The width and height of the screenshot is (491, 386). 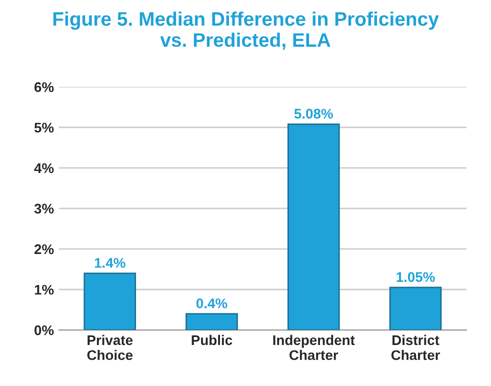 What do you see at coordinates (44, 127) in the screenshot?
I see `y-tick-label: 5%` at bounding box center [44, 127].